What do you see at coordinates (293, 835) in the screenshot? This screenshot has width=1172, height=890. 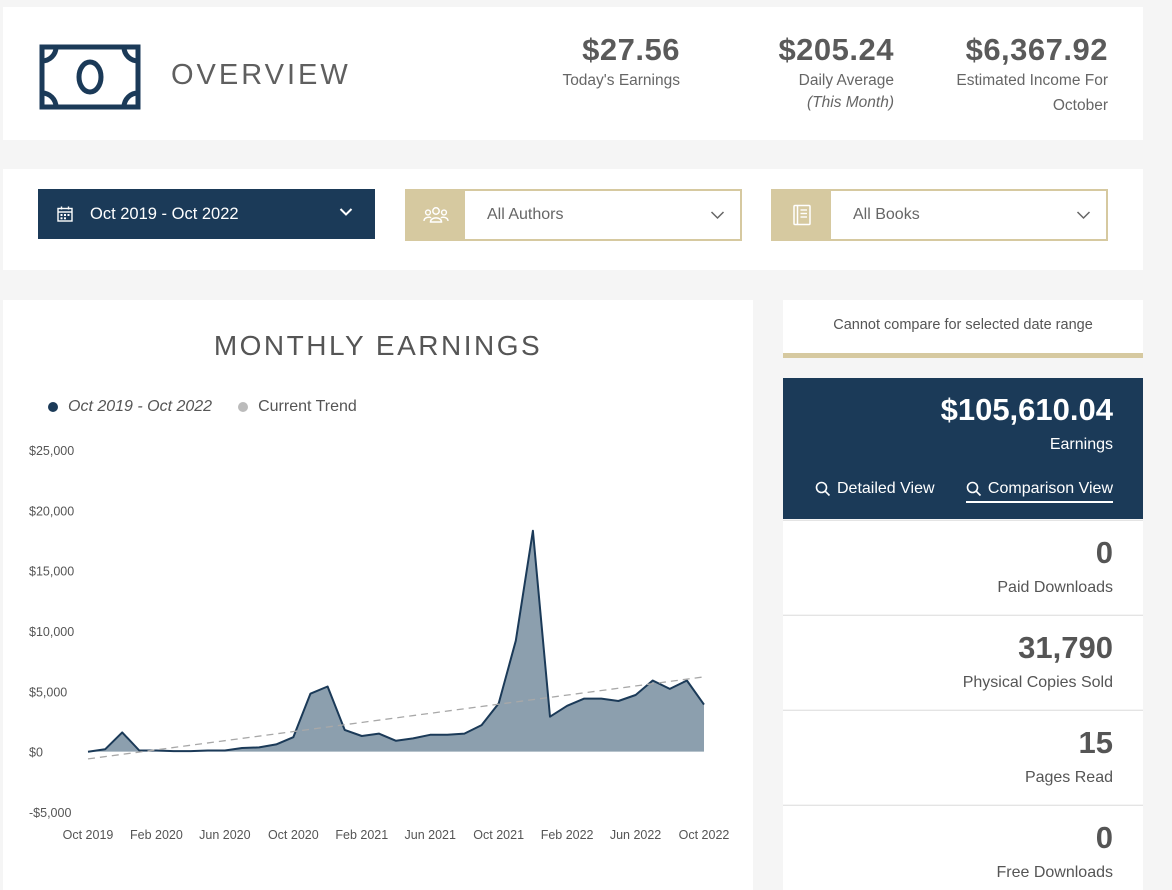 I see `x-tick-label: Oct 2020` at bounding box center [293, 835].